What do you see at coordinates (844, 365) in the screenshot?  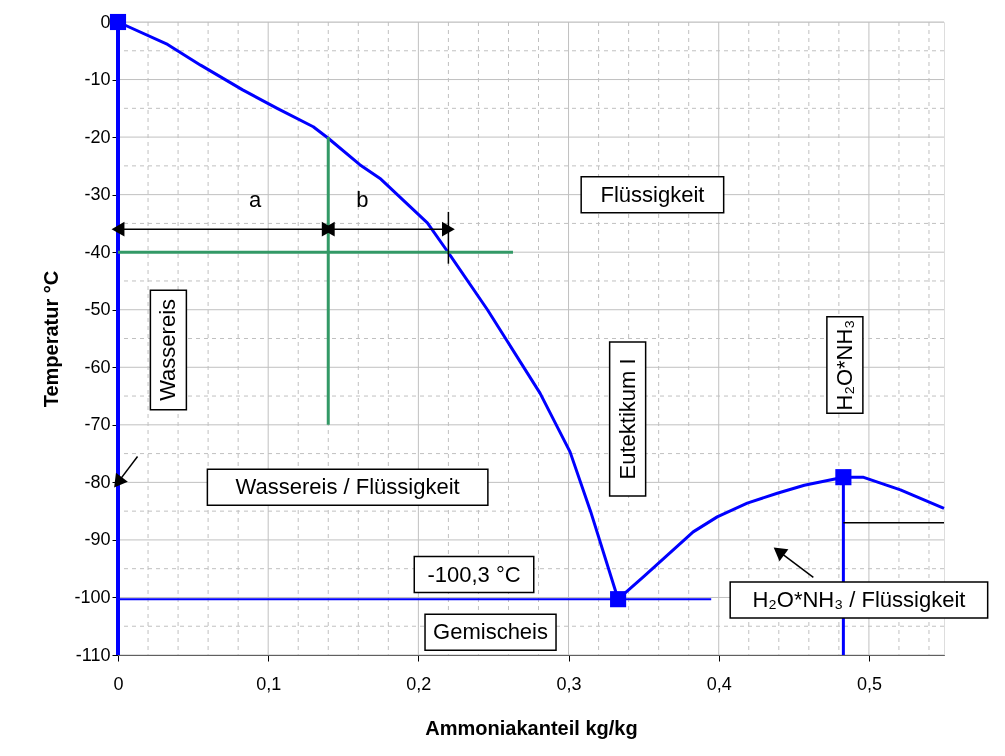 I see `annotation: H₂O*NH₃` at bounding box center [844, 365].